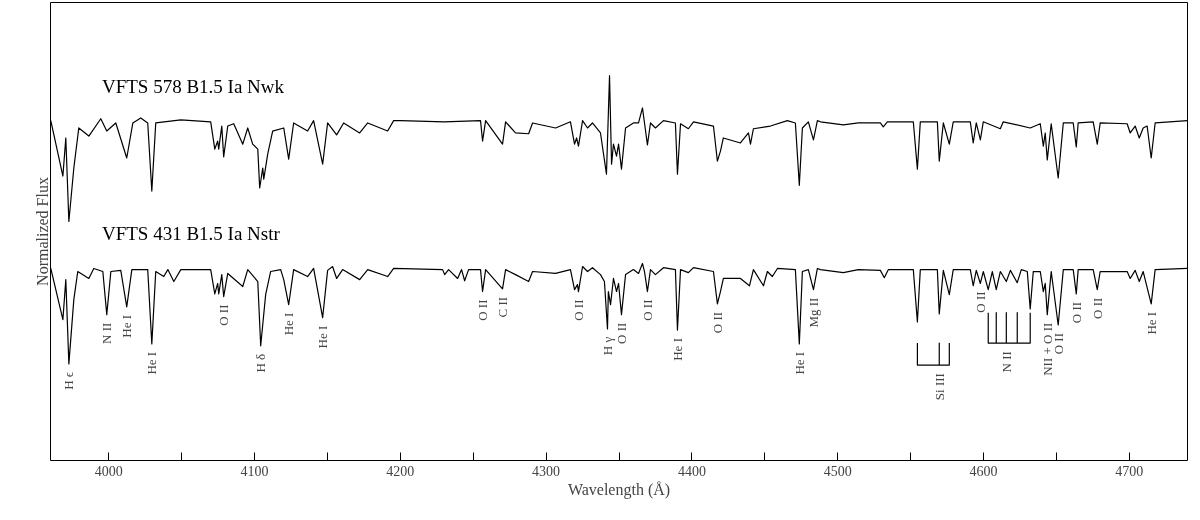 This screenshot has height=520, width=1200. I want to click on x-tick-label: 4700, so click(1129, 471).